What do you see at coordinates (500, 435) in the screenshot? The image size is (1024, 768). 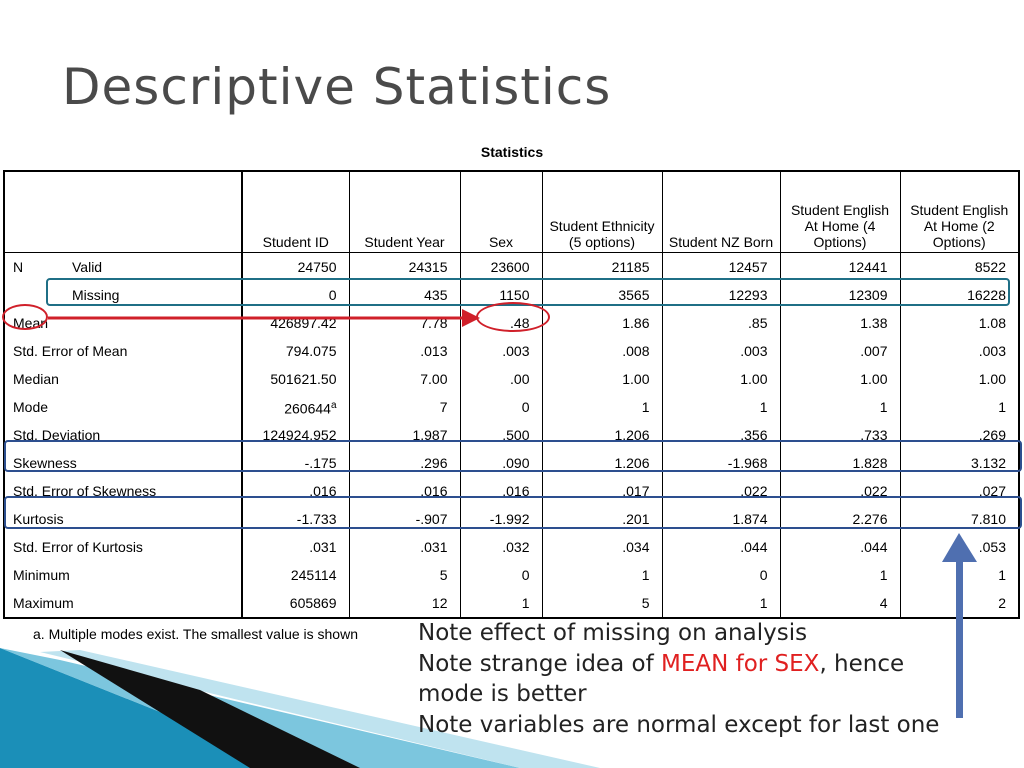 I see `table-cell: .500` at bounding box center [500, 435].